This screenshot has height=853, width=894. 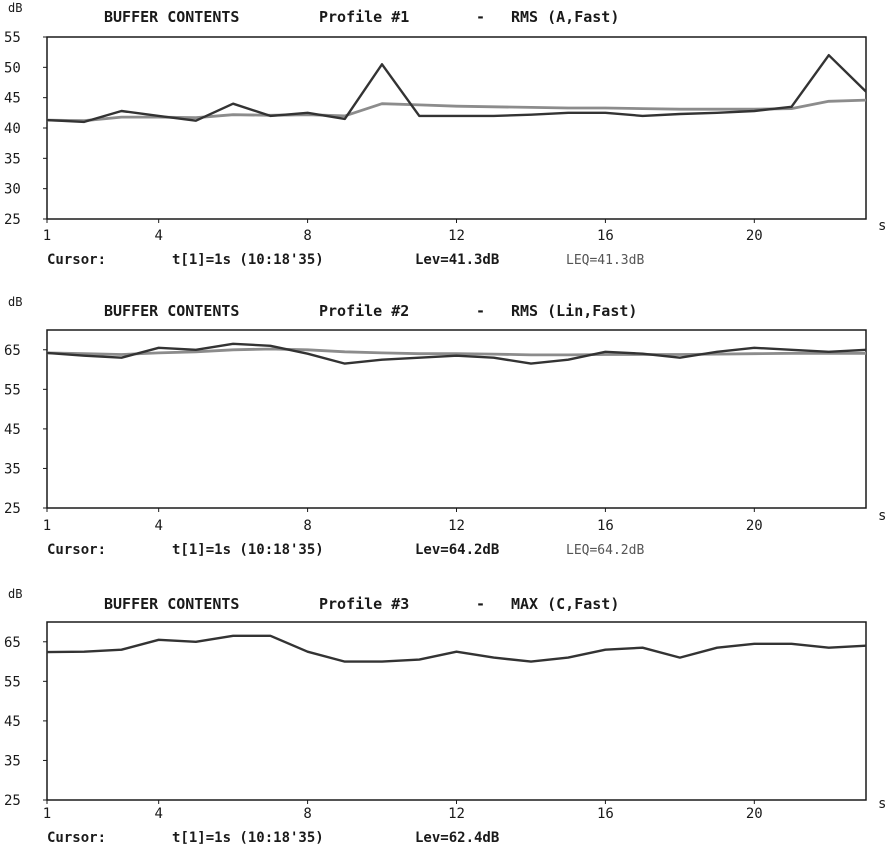 I want to click on y-tick-label-1-0: 55, so click(x=12, y=38).